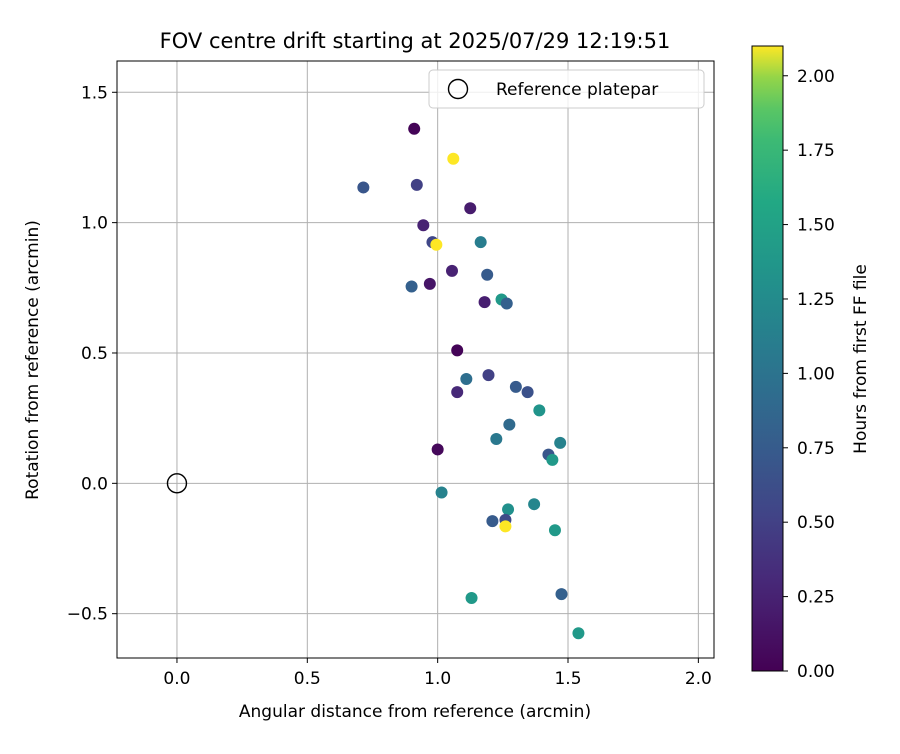 Image resolution: width=900 pixels, height=754 pixels. What do you see at coordinates (816, 598) in the screenshot?
I see `colorbar-tick-label: 0.25` at bounding box center [816, 598].